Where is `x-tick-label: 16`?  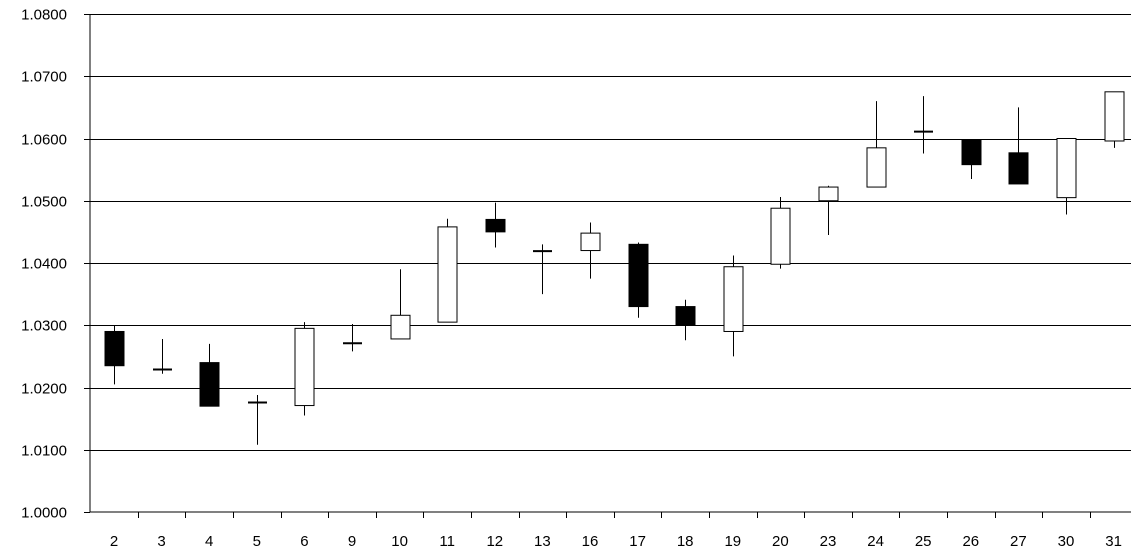 x-tick-label: 16 is located at coordinates (590, 541).